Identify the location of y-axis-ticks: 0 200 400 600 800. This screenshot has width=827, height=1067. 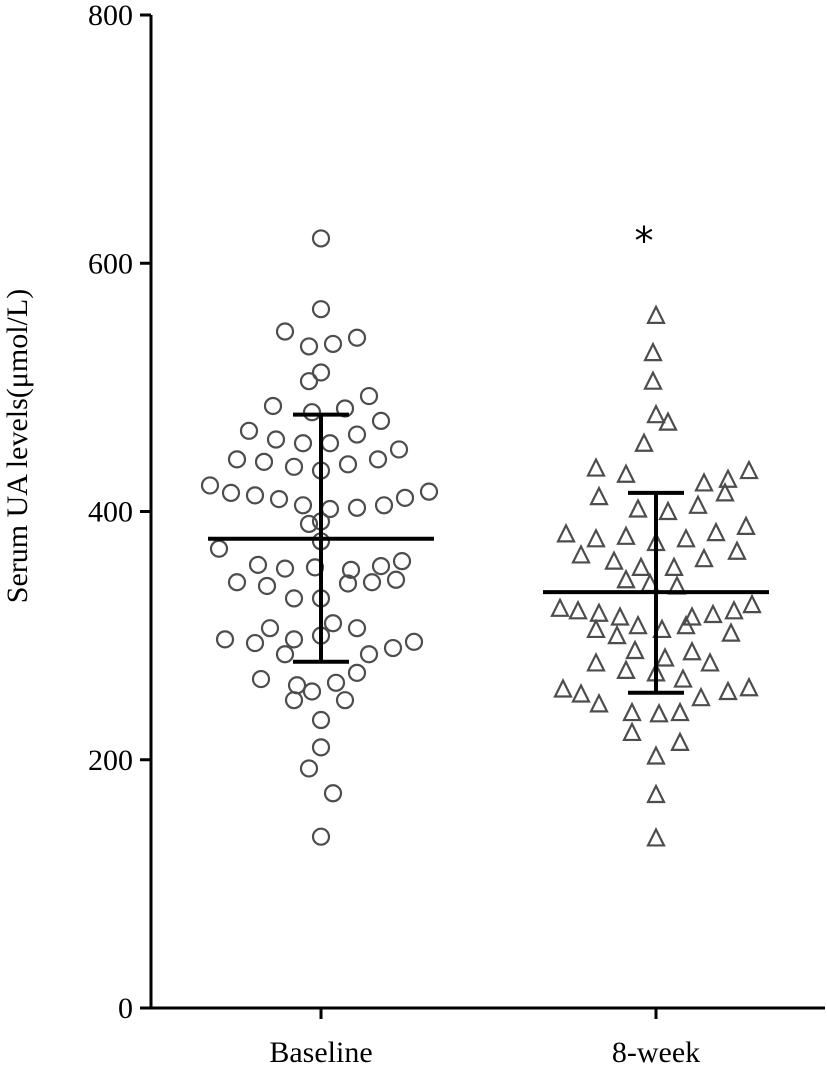
(119, 512).